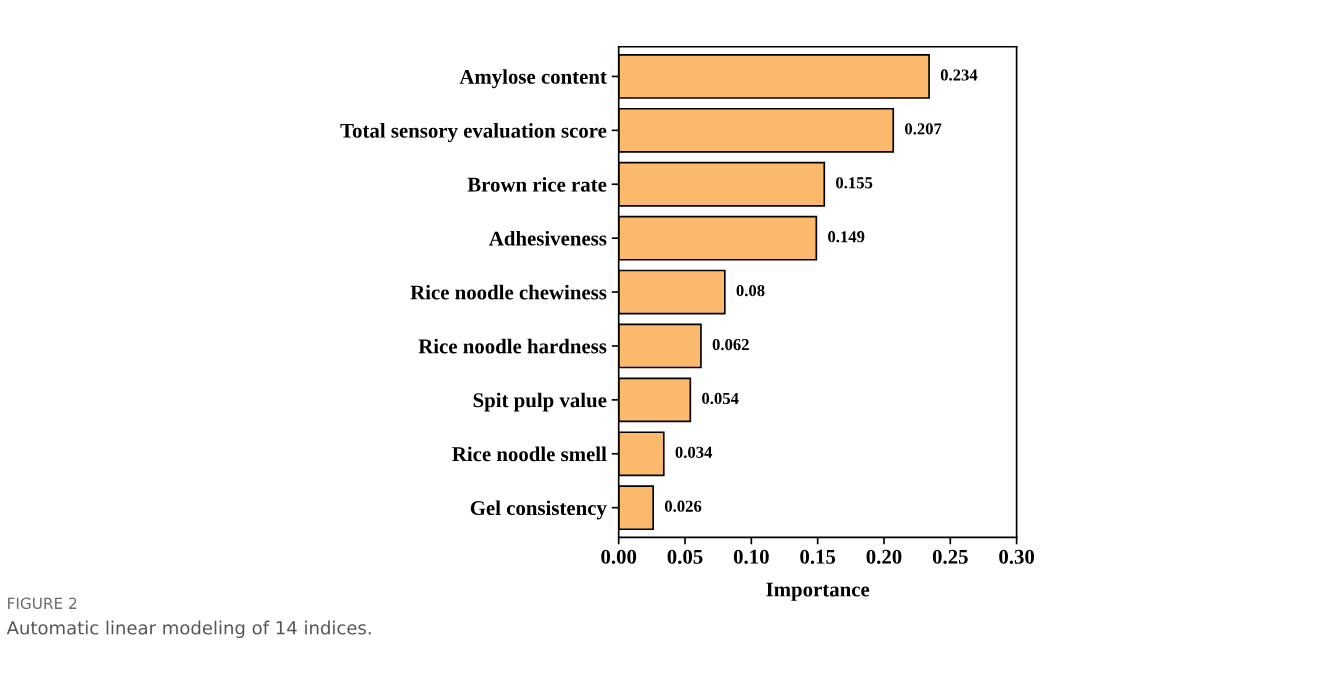 This screenshot has height=688, width=1322. I want to click on data-label: 0.054, so click(720, 398).